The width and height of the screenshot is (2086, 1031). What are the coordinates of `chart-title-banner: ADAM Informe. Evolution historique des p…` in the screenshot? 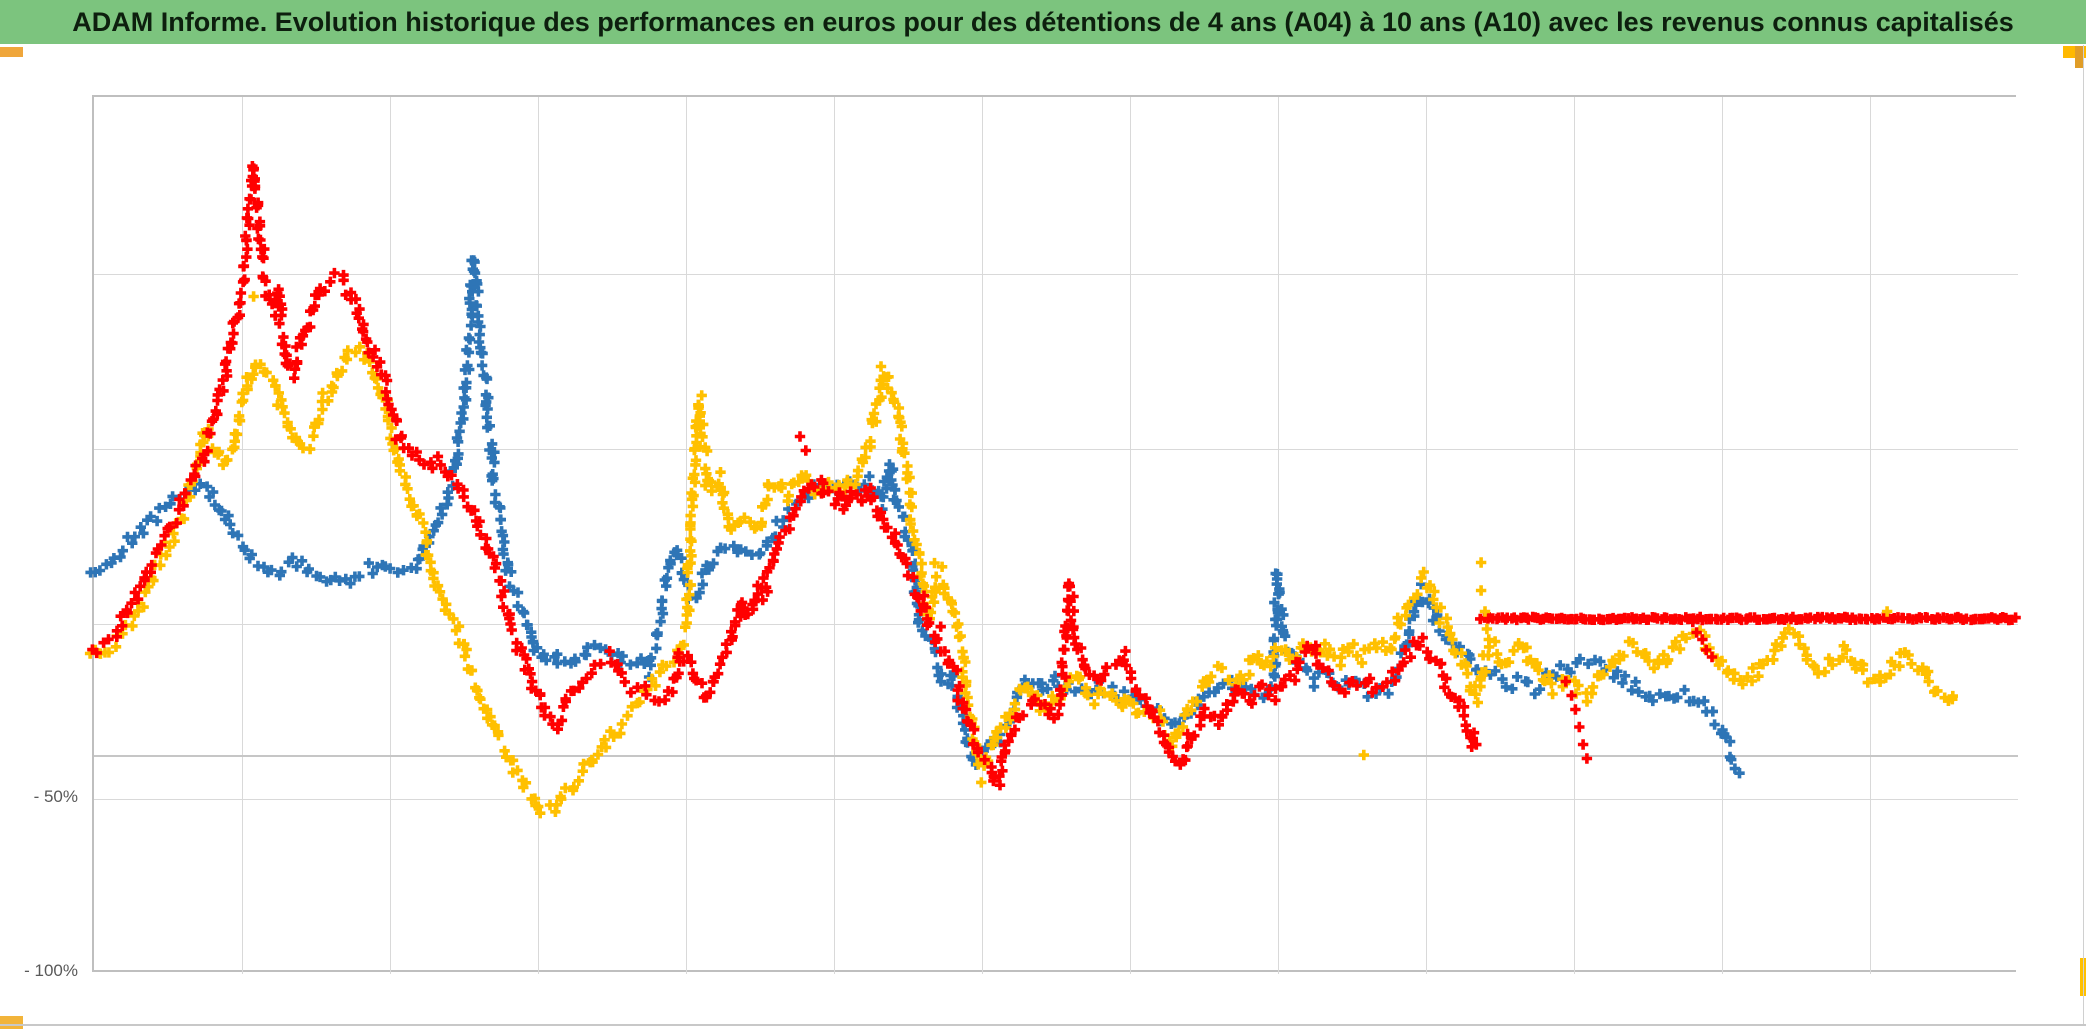 It's located at (1043, 22).